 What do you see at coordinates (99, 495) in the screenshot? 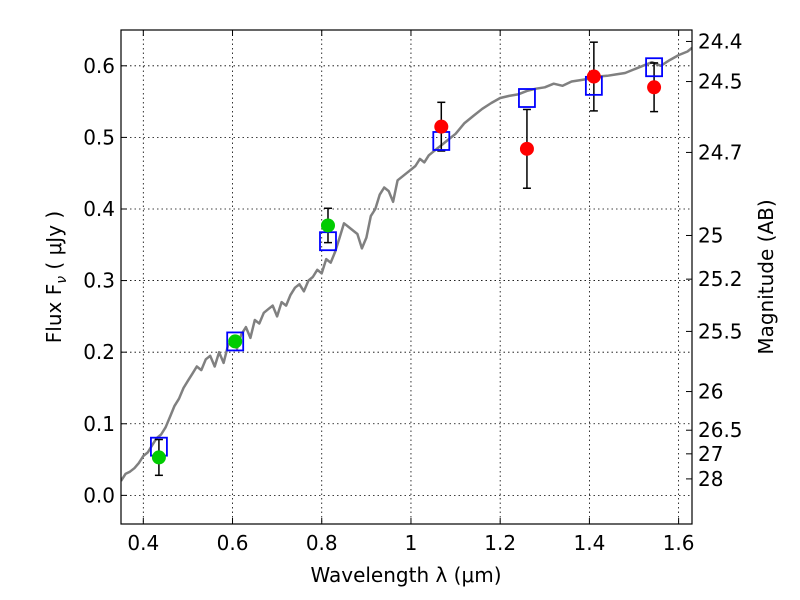
I see `y-tick-label: 0.0` at bounding box center [99, 495].